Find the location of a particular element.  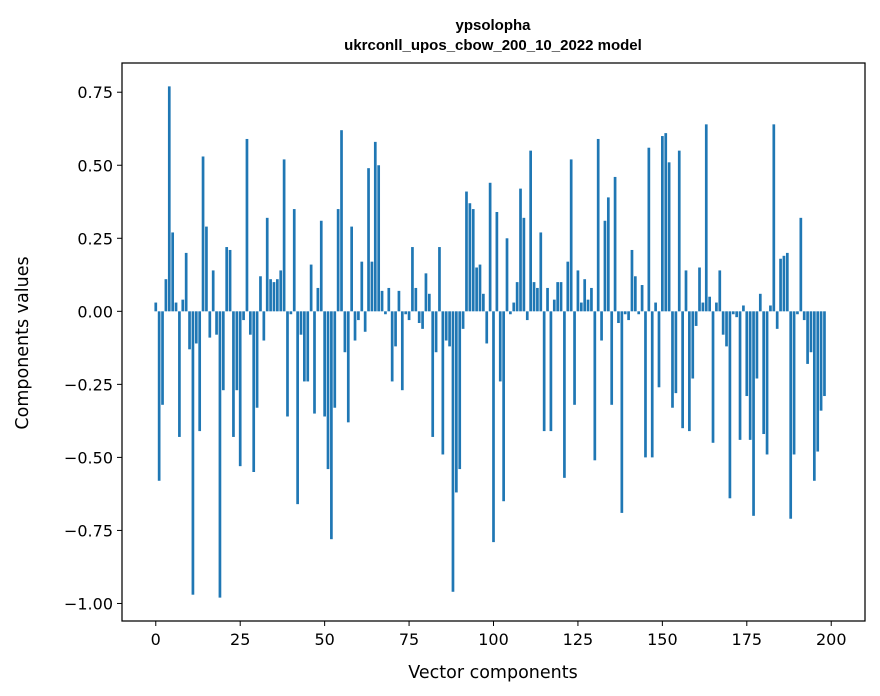

x-tick-label: 150 is located at coordinates (662, 639).